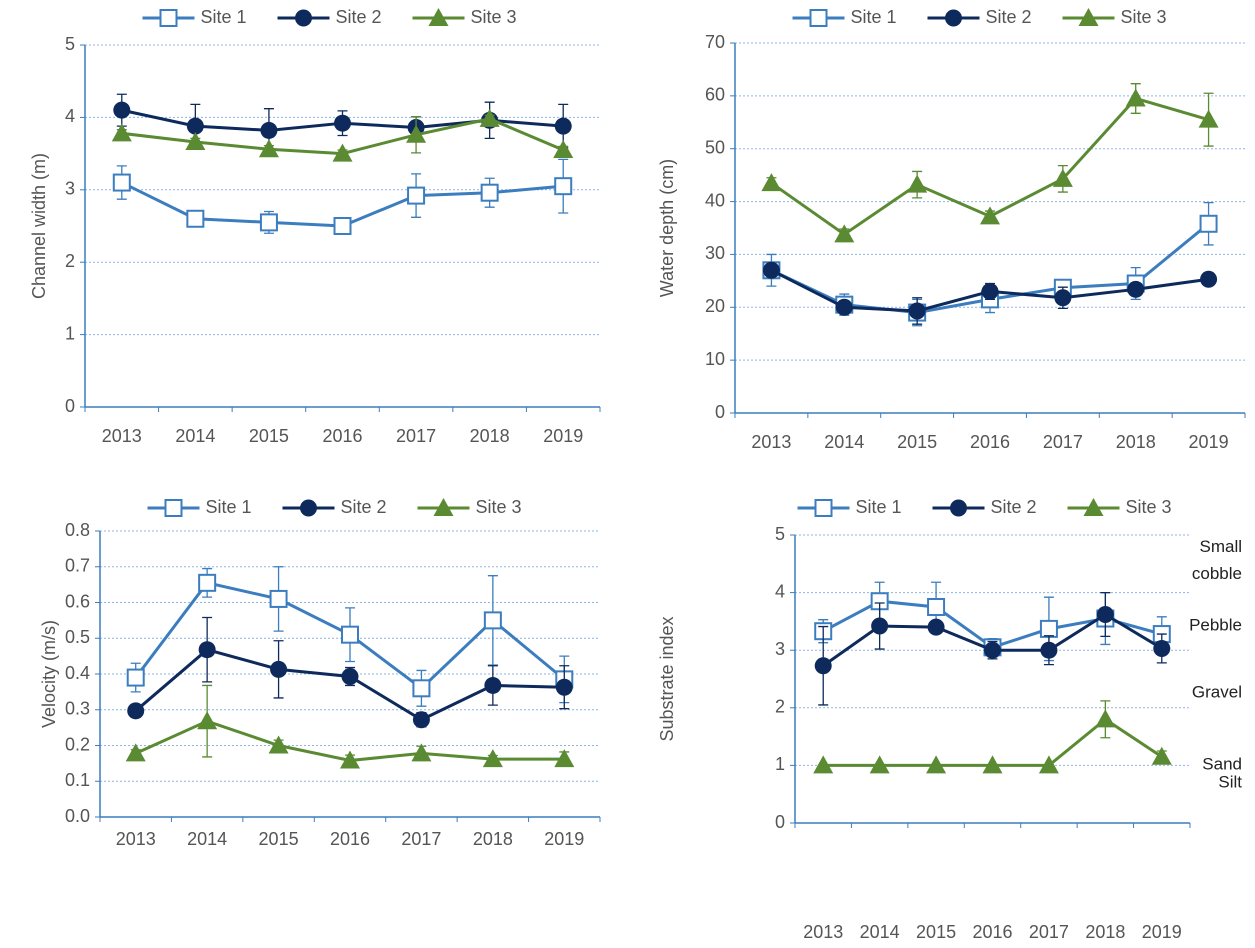 This screenshot has width=1255, height=948. Describe the element at coordinates (364, 507) in the screenshot. I see `legend-label: Site 2` at that location.